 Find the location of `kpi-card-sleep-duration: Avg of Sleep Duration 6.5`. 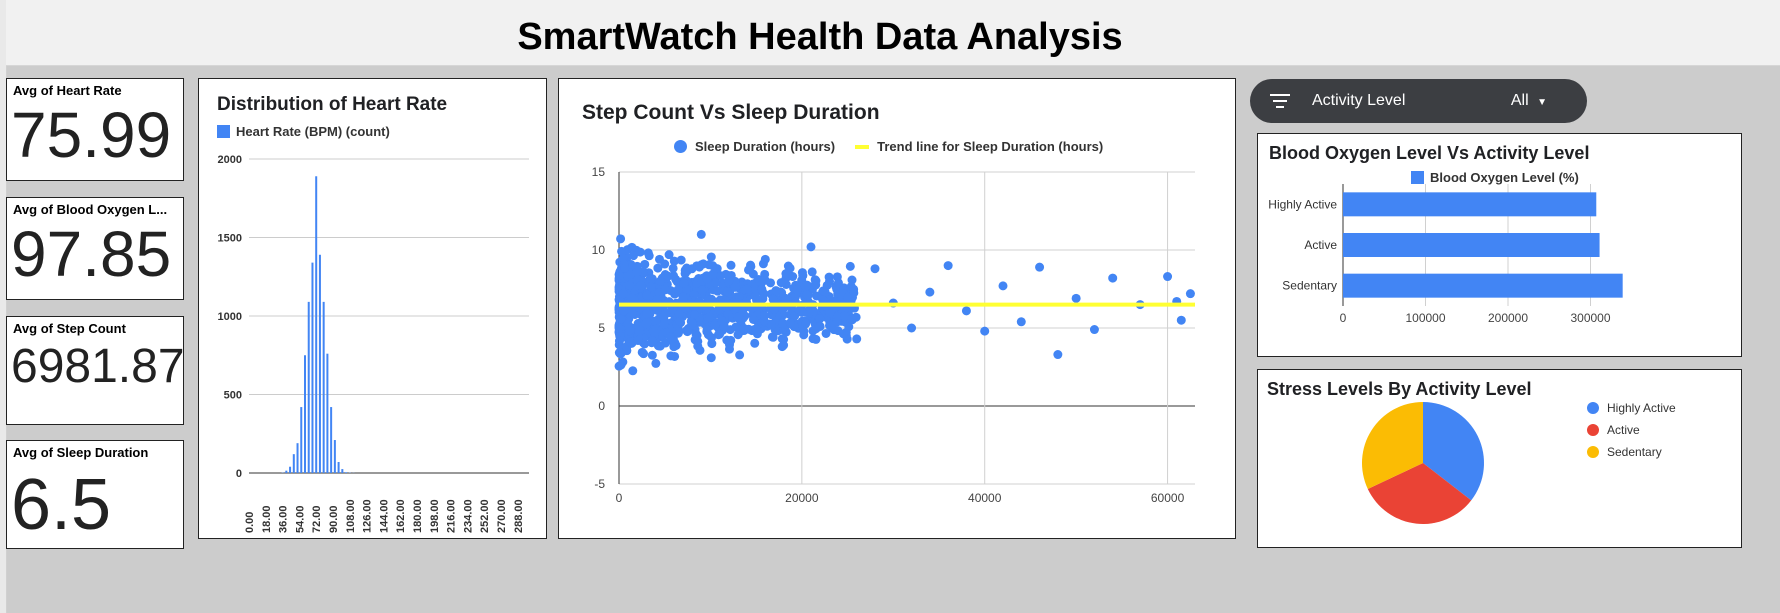

kpi-card-sleep-duration: Avg of Sleep Duration 6.5 is located at coordinates (95, 494).